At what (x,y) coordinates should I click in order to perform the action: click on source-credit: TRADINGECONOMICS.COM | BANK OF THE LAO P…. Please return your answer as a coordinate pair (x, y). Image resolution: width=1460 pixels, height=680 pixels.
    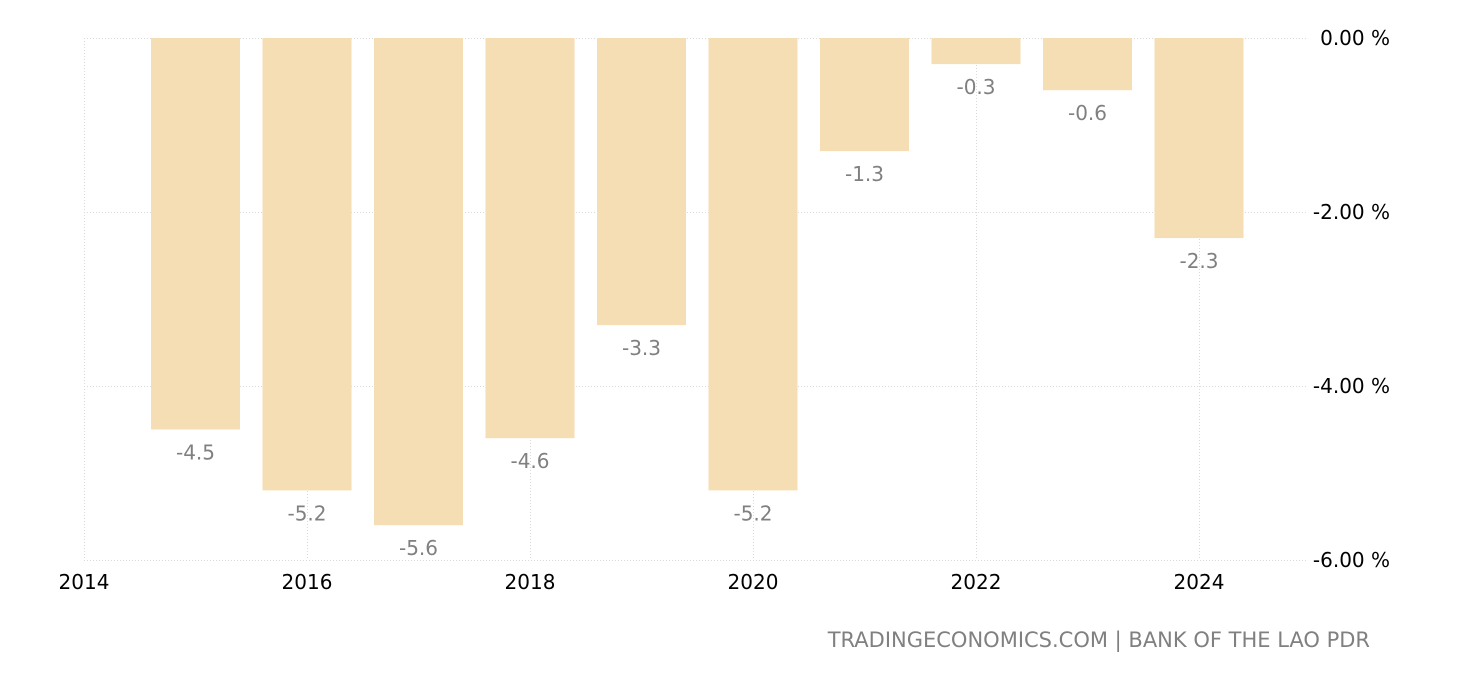
    Looking at the image, I should click on (1098, 640).